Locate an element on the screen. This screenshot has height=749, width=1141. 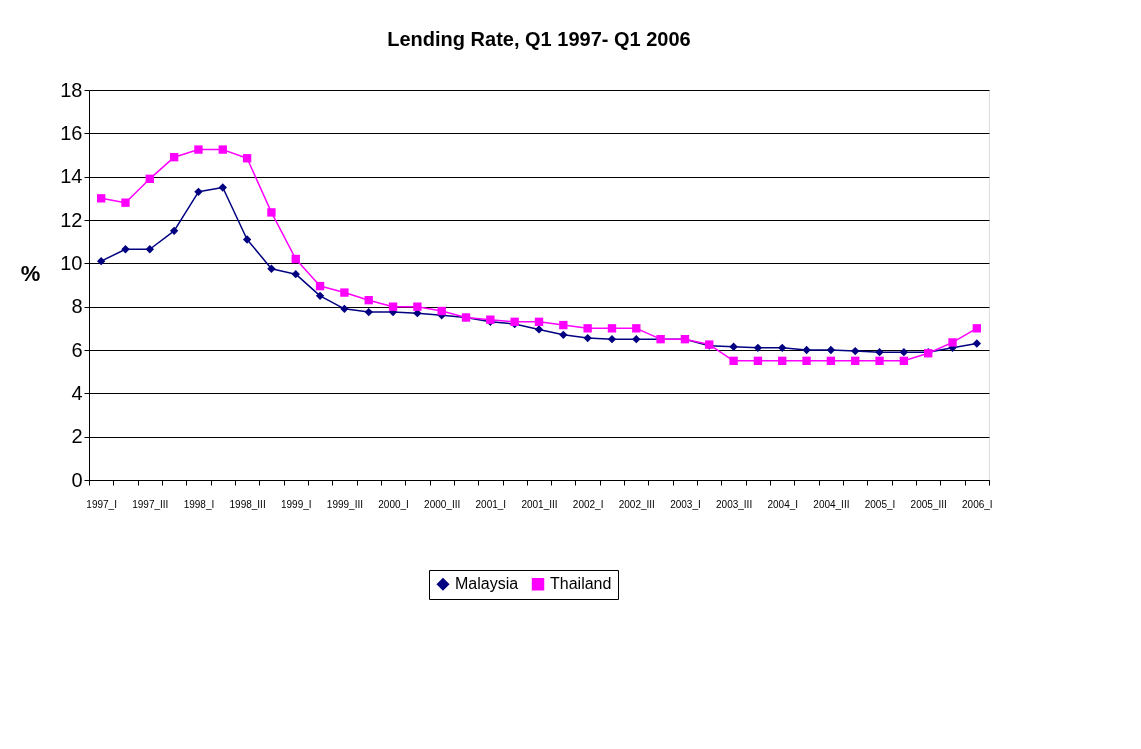
legend-label: Malaysia is located at coordinates (487, 584).